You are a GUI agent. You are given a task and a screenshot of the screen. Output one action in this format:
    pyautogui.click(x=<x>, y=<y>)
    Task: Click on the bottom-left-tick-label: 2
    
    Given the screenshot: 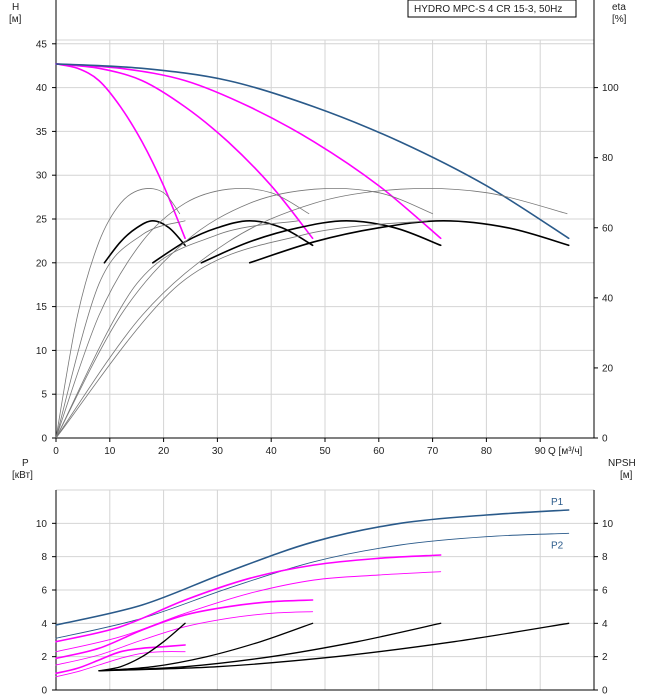 What is the action you would take?
    pyautogui.click(x=44, y=657)
    